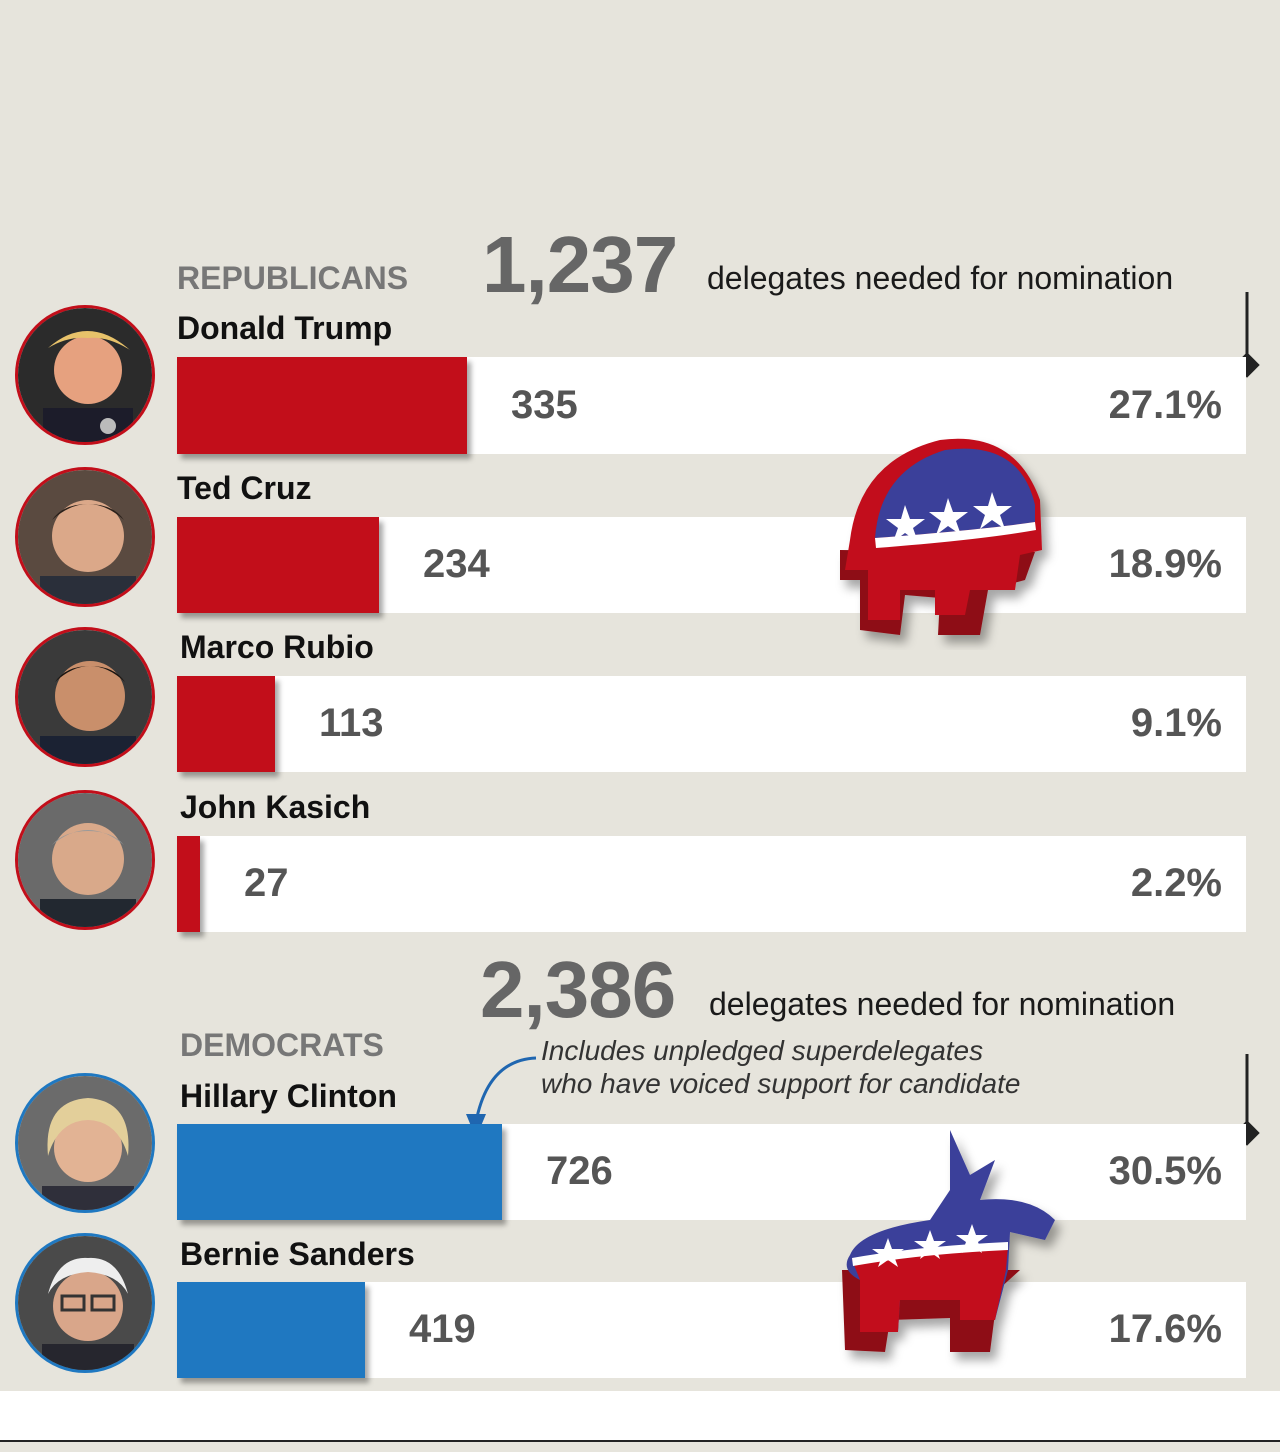 The height and width of the screenshot is (1452, 1280). I want to click on annotation-line: who have voiced support for candidate, so click(781, 1083).